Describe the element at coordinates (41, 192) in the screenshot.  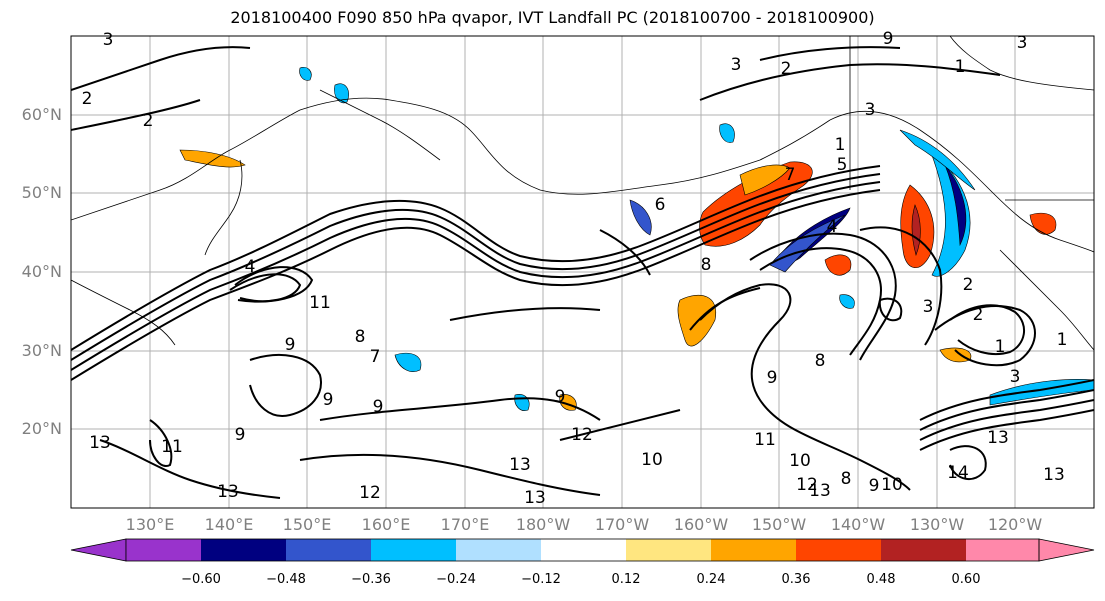
I see `lat-label-50n: 50°N` at that location.